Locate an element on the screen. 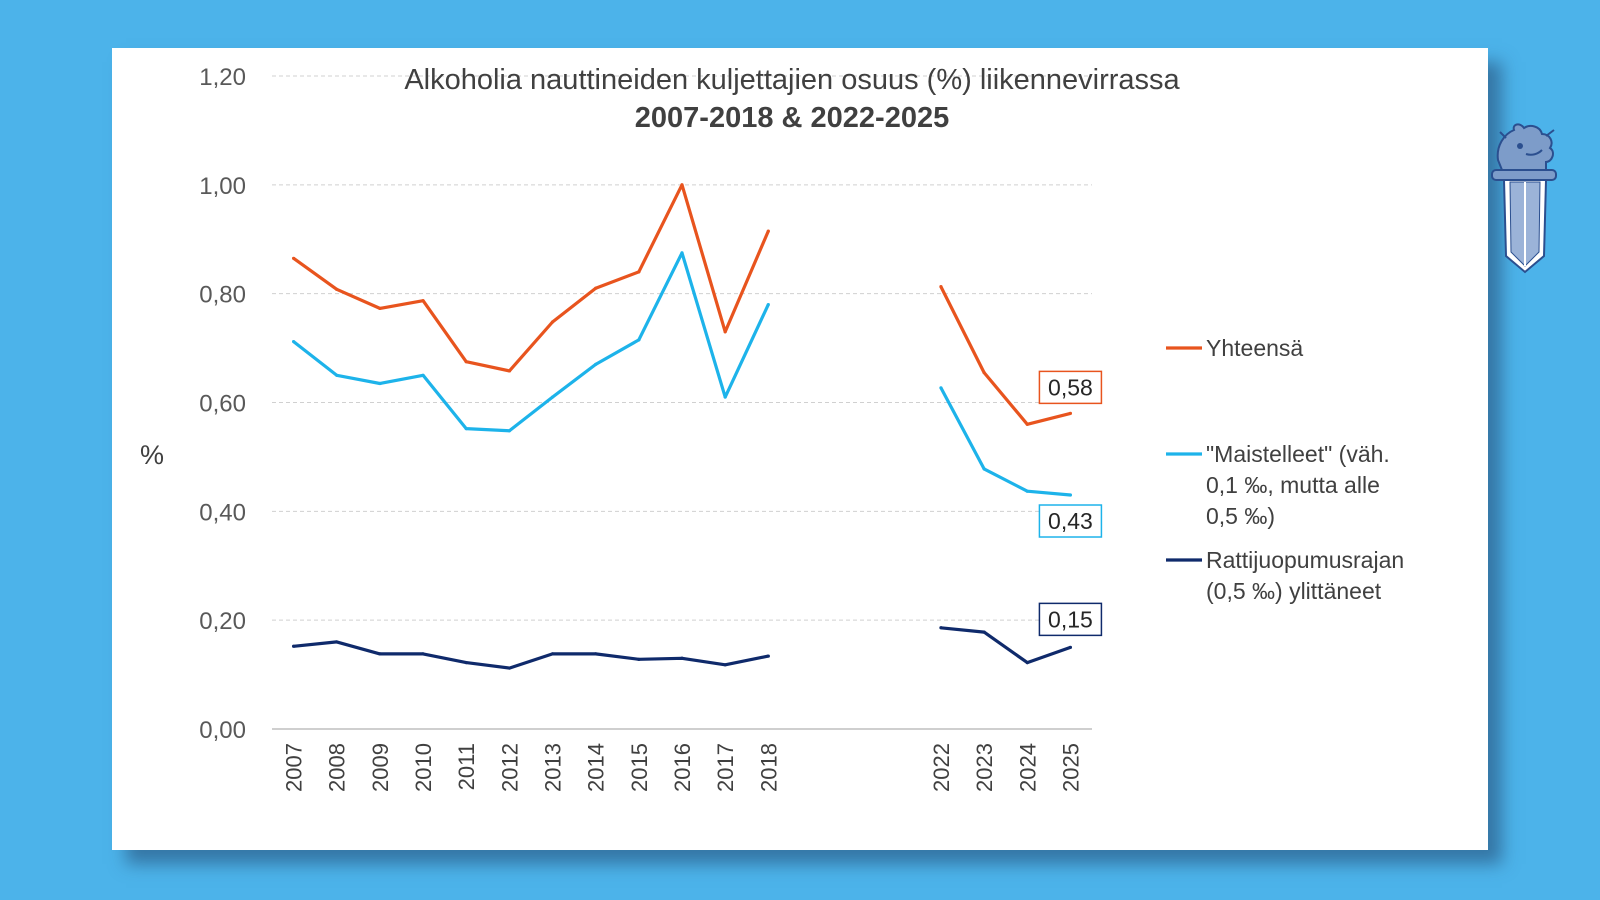  data-label: 0,43 is located at coordinates (1070, 521).